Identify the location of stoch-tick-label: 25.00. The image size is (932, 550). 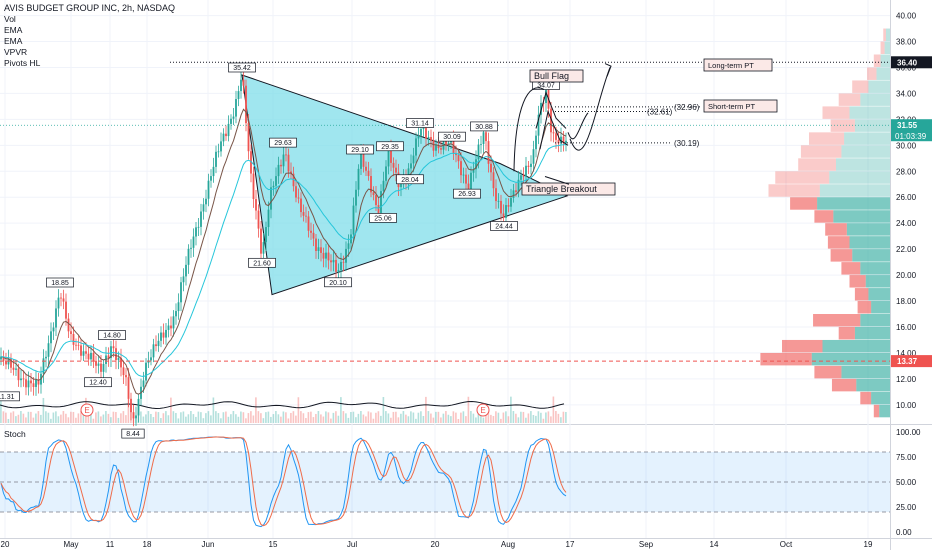
(906, 507).